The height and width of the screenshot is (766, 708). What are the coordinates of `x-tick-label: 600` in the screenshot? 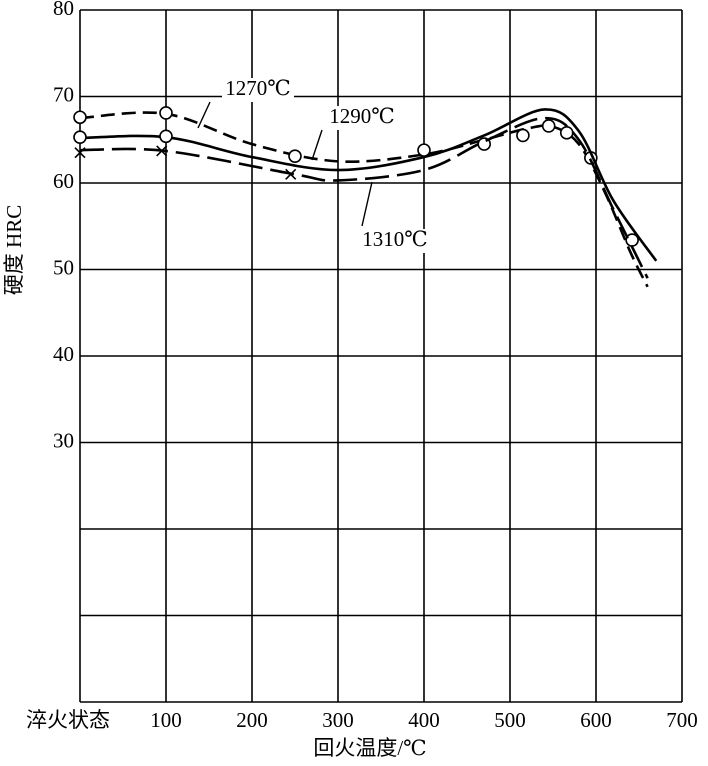 It's located at (596, 720).